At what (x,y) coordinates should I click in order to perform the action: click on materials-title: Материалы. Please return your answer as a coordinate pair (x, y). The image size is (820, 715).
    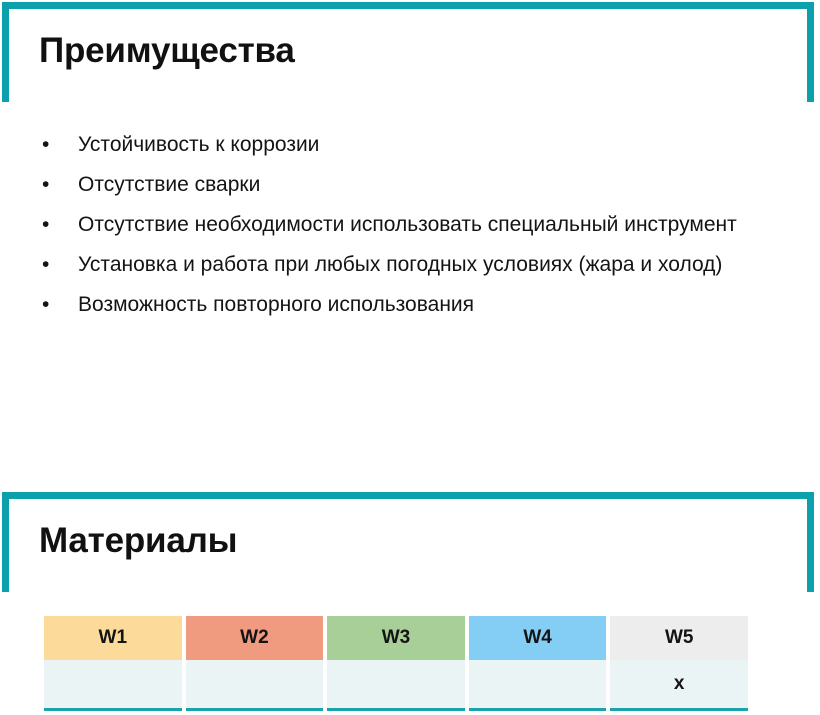
    Looking at the image, I should click on (138, 540).